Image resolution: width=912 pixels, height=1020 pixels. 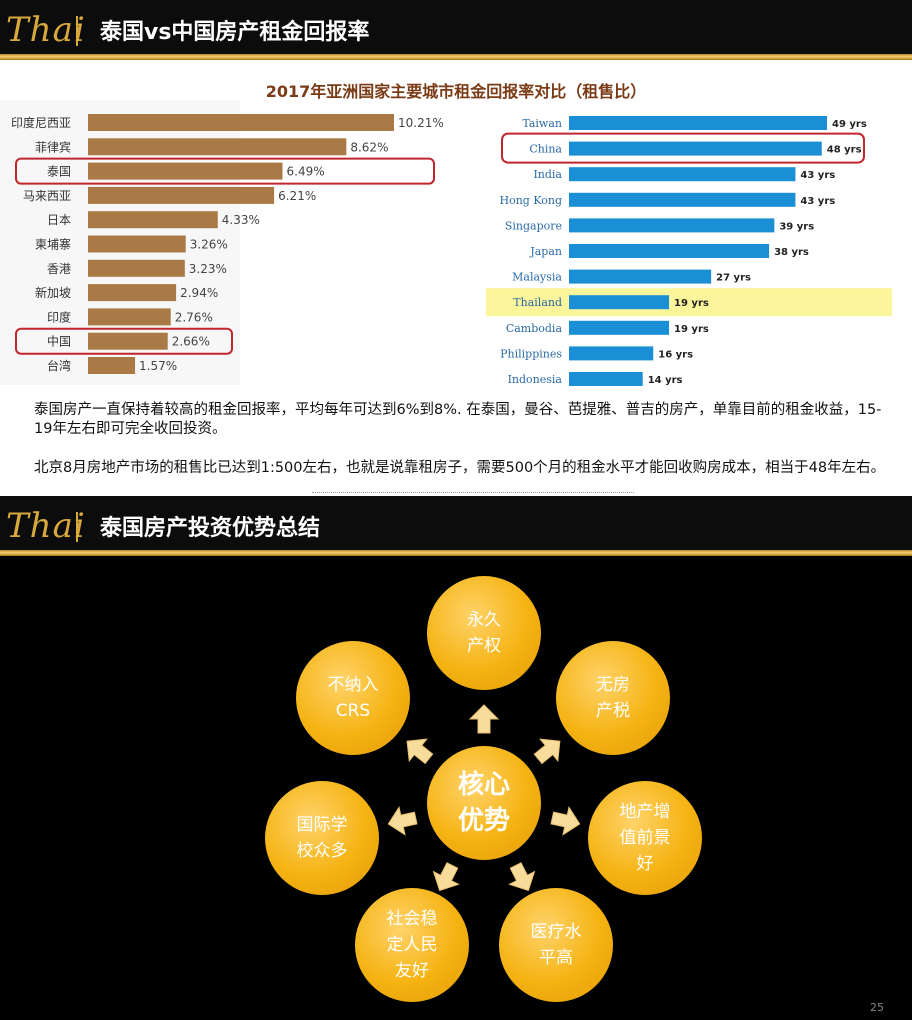 I want to click on value-label: 48 yrs, so click(x=844, y=150).